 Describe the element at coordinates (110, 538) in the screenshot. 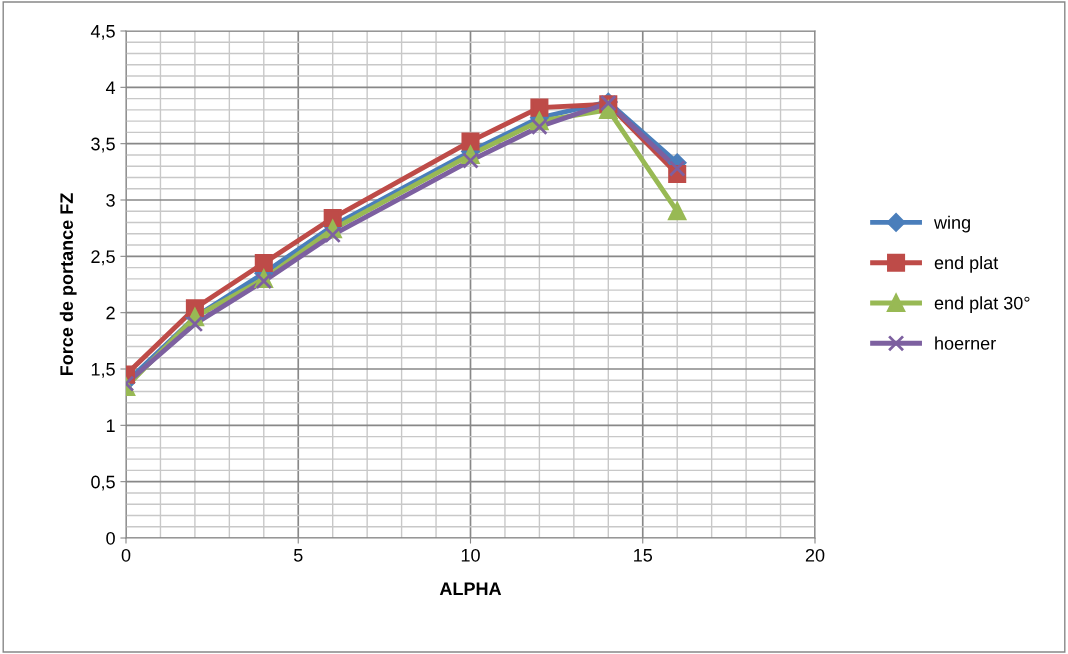

I see `y-tick-label: 0` at that location.